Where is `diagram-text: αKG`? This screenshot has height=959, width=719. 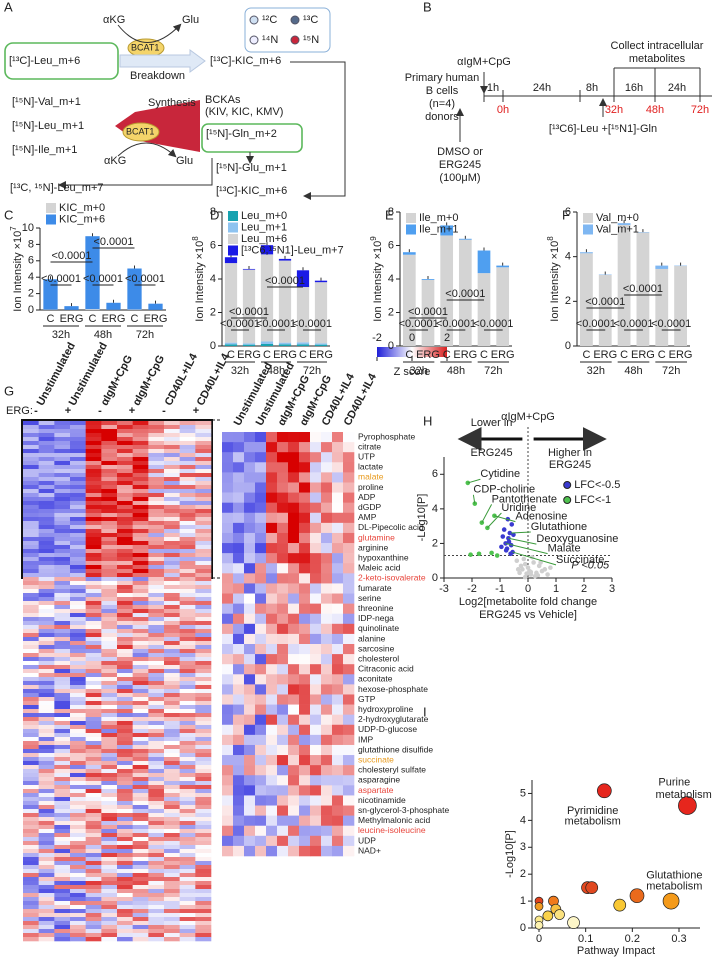
diagram-text: αKG is located at coordinates (115, 161).